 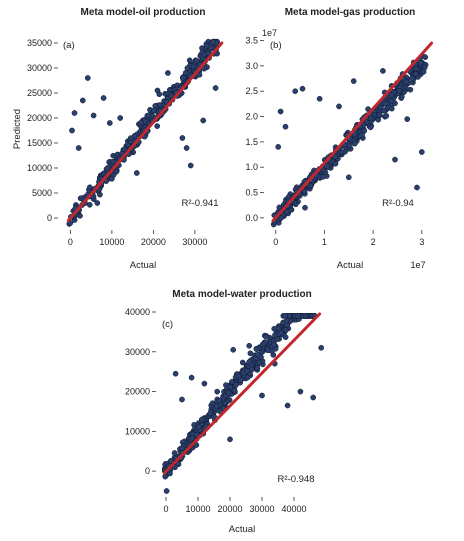 I want to click on oil-y-tick-label: 10000, so click(x=39, y=168).